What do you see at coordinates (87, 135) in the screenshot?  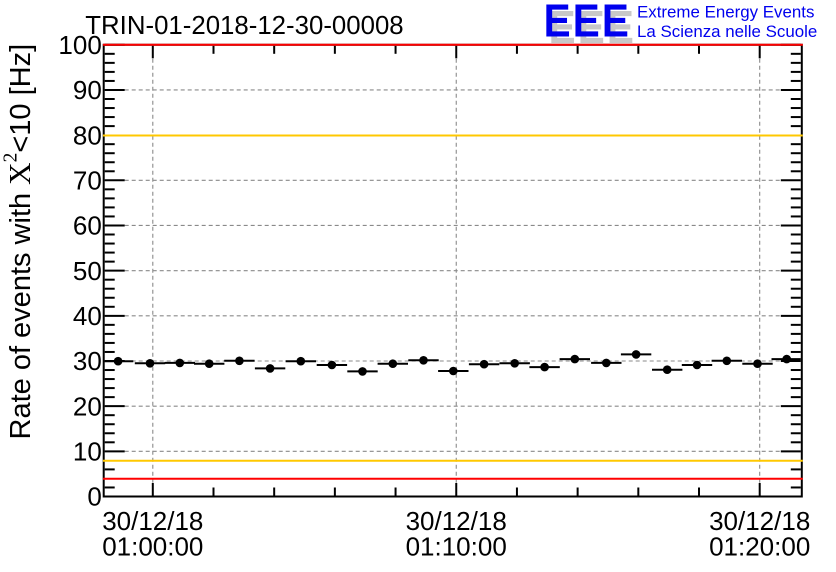 I see `svg-text: 80` at bounding box center [87, 135].